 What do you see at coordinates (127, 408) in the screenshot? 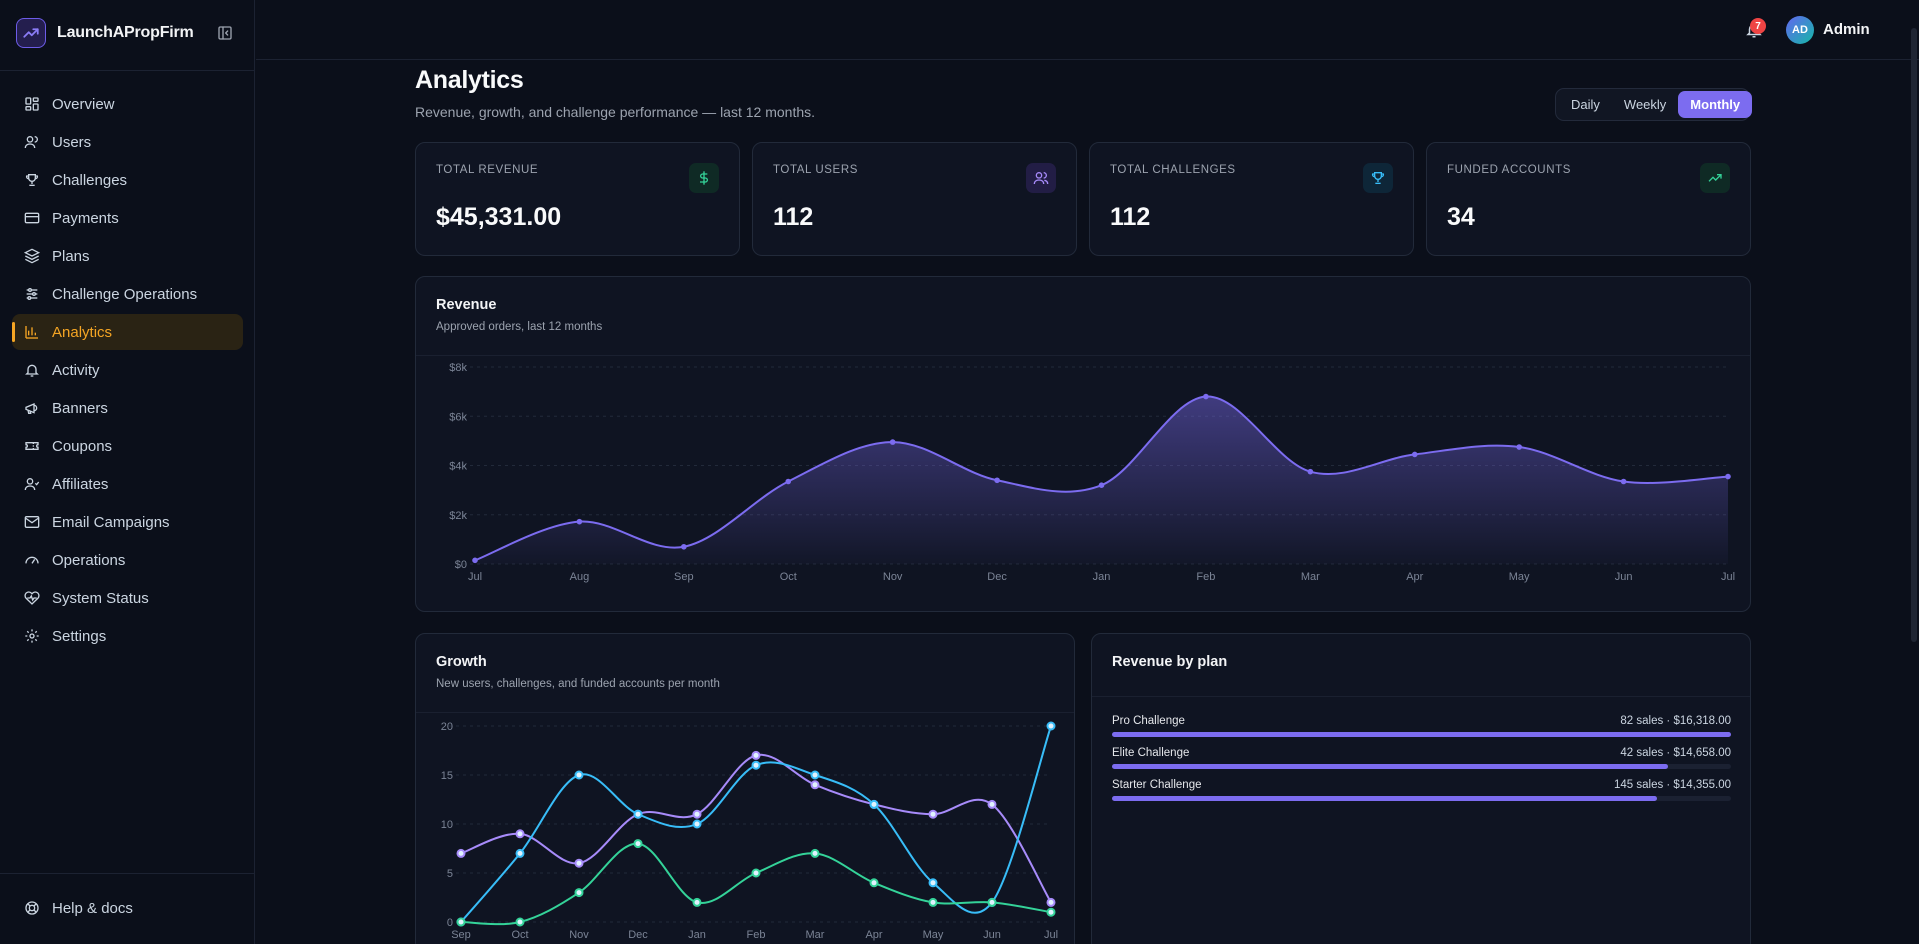
I see `sidebar-item-banners: Banners` at bounding box center [127, 408].